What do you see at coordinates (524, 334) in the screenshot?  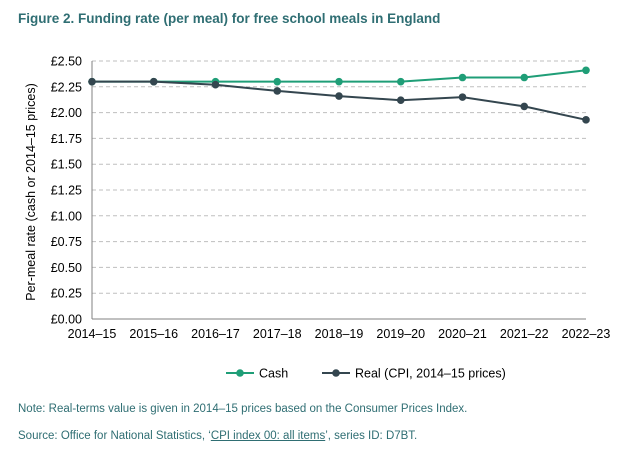 I see `x-tick-label: 2021–22` at bounding box center [524, 334].